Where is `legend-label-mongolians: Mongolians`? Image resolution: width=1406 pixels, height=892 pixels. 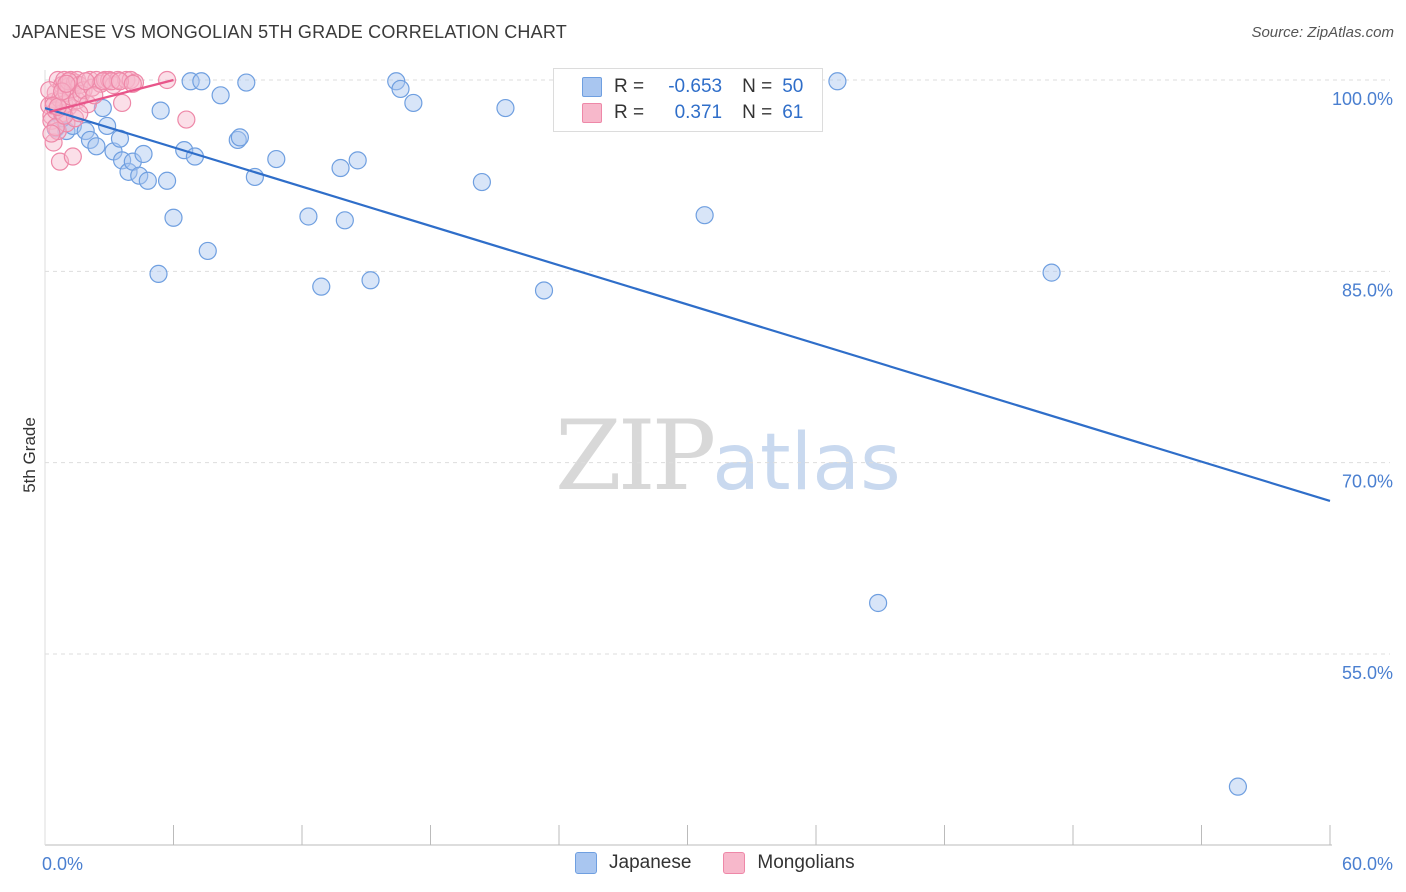
legend-label-mongolians: Mongolians is located at coordinates (806, 862).